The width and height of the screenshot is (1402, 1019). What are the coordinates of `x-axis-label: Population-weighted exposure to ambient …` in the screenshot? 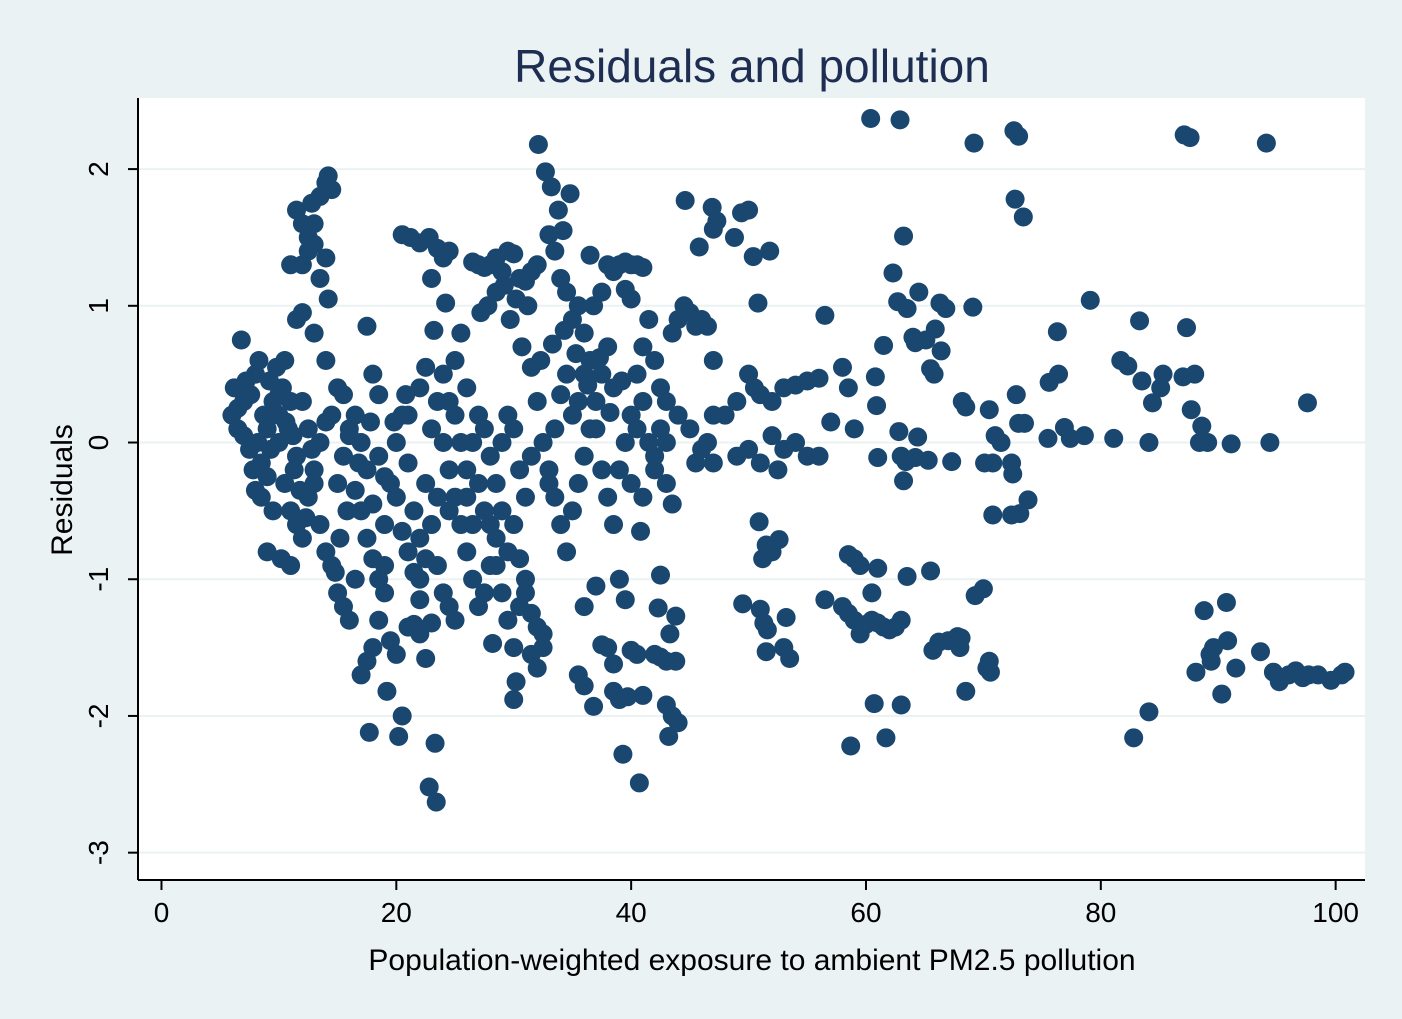 It's located at (751, 960).